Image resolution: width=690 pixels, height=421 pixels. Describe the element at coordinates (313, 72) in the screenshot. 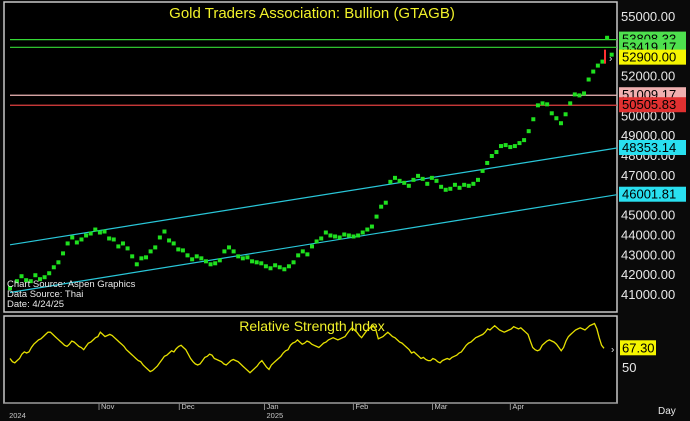

I see `price-reference-lines` at that location.